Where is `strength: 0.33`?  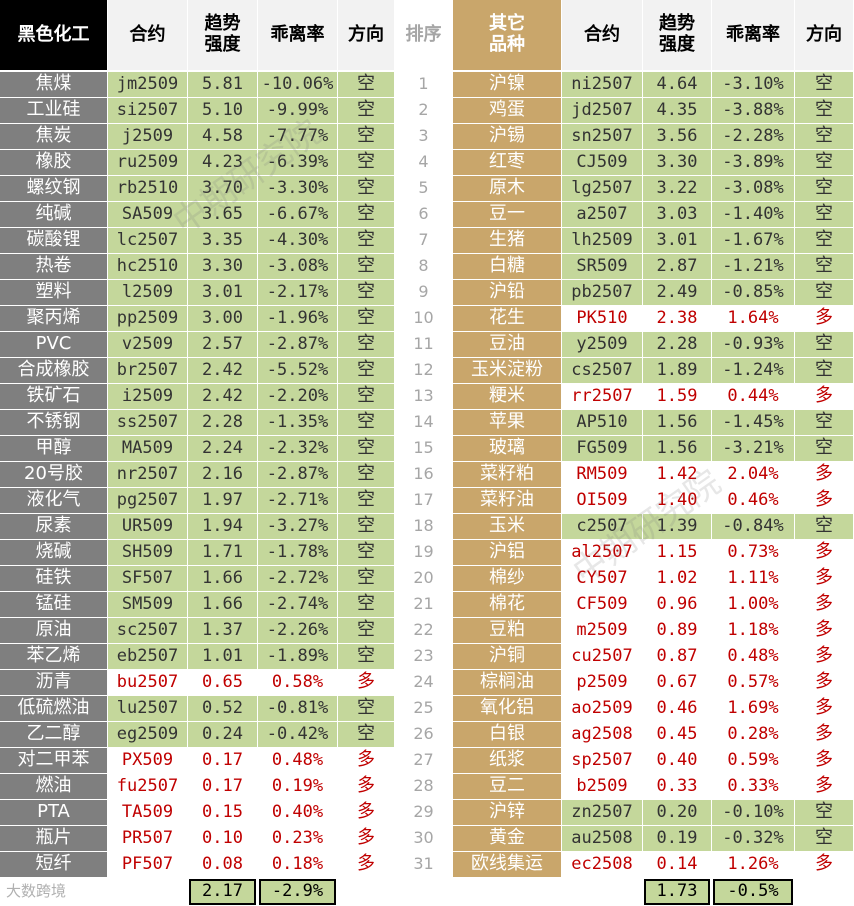
strength: 0.33 is located at coordinates (677, 786).